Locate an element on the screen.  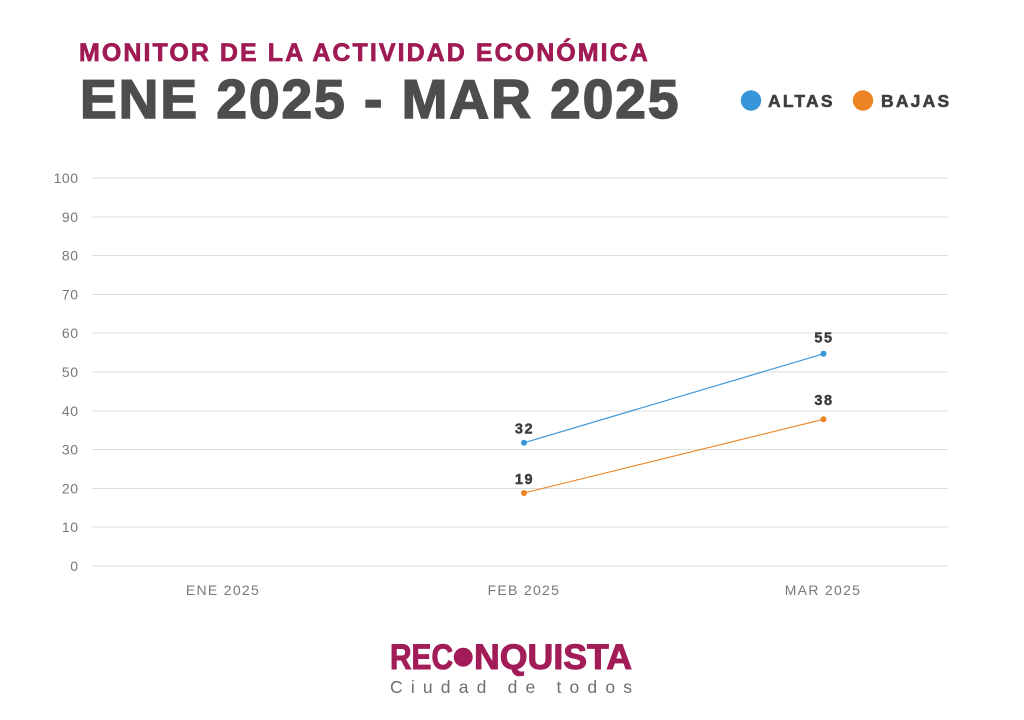
svg-text: 40 is located at coordinates (70, 411).